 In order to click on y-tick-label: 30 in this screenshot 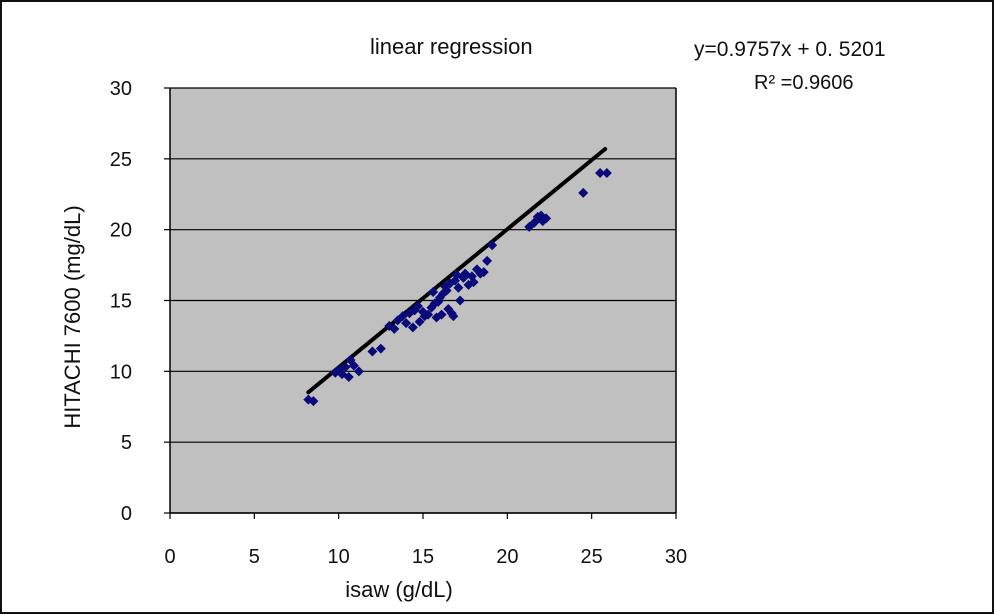, I will do `click(121, 89)`.